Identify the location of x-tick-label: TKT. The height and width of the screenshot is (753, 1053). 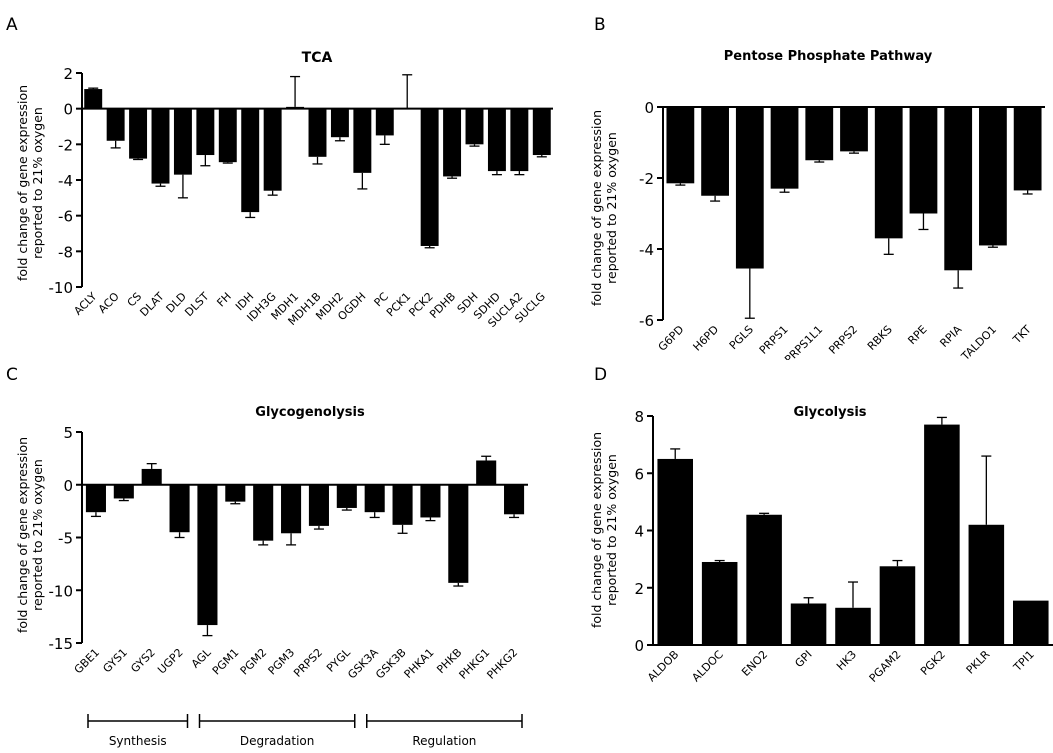
(1022, 335).